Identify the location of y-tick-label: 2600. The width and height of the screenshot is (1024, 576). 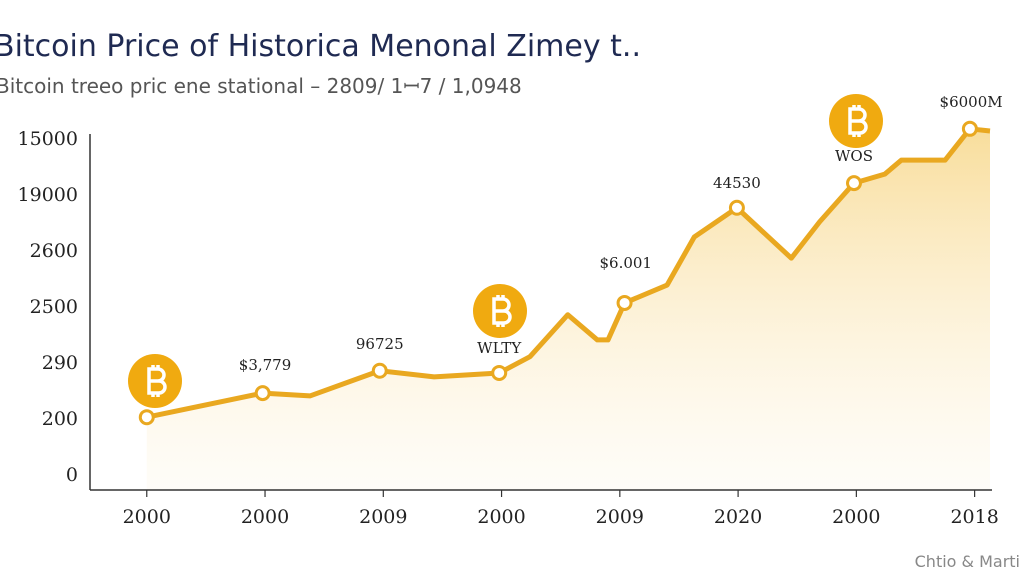
(54, 251).